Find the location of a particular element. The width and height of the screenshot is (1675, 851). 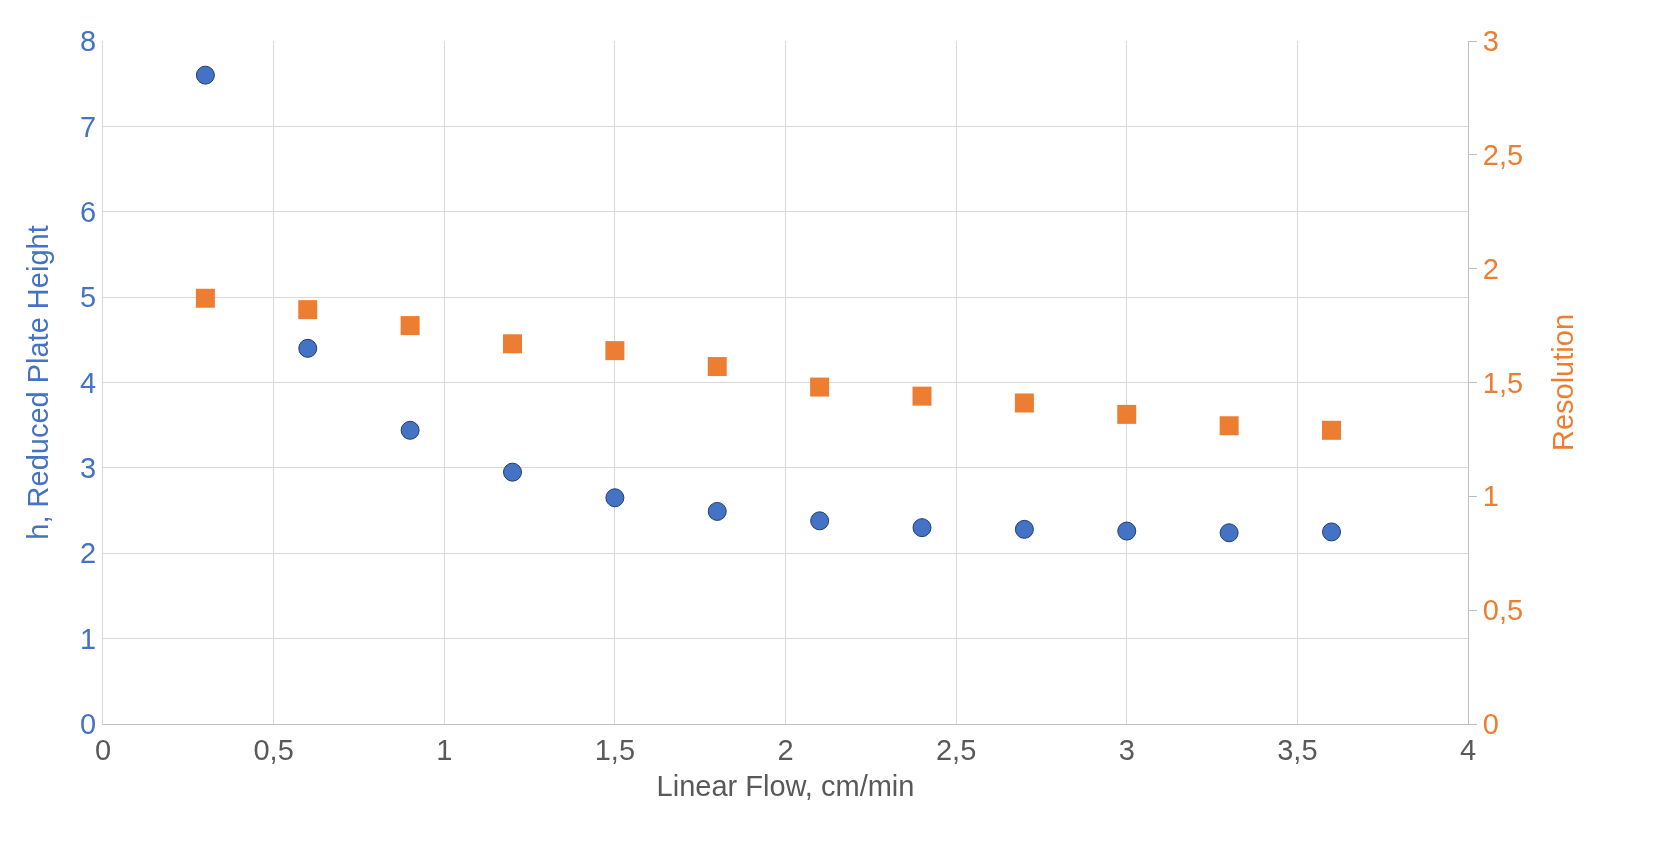

y-tick-label: 8 is located at coordinates (88, 41).